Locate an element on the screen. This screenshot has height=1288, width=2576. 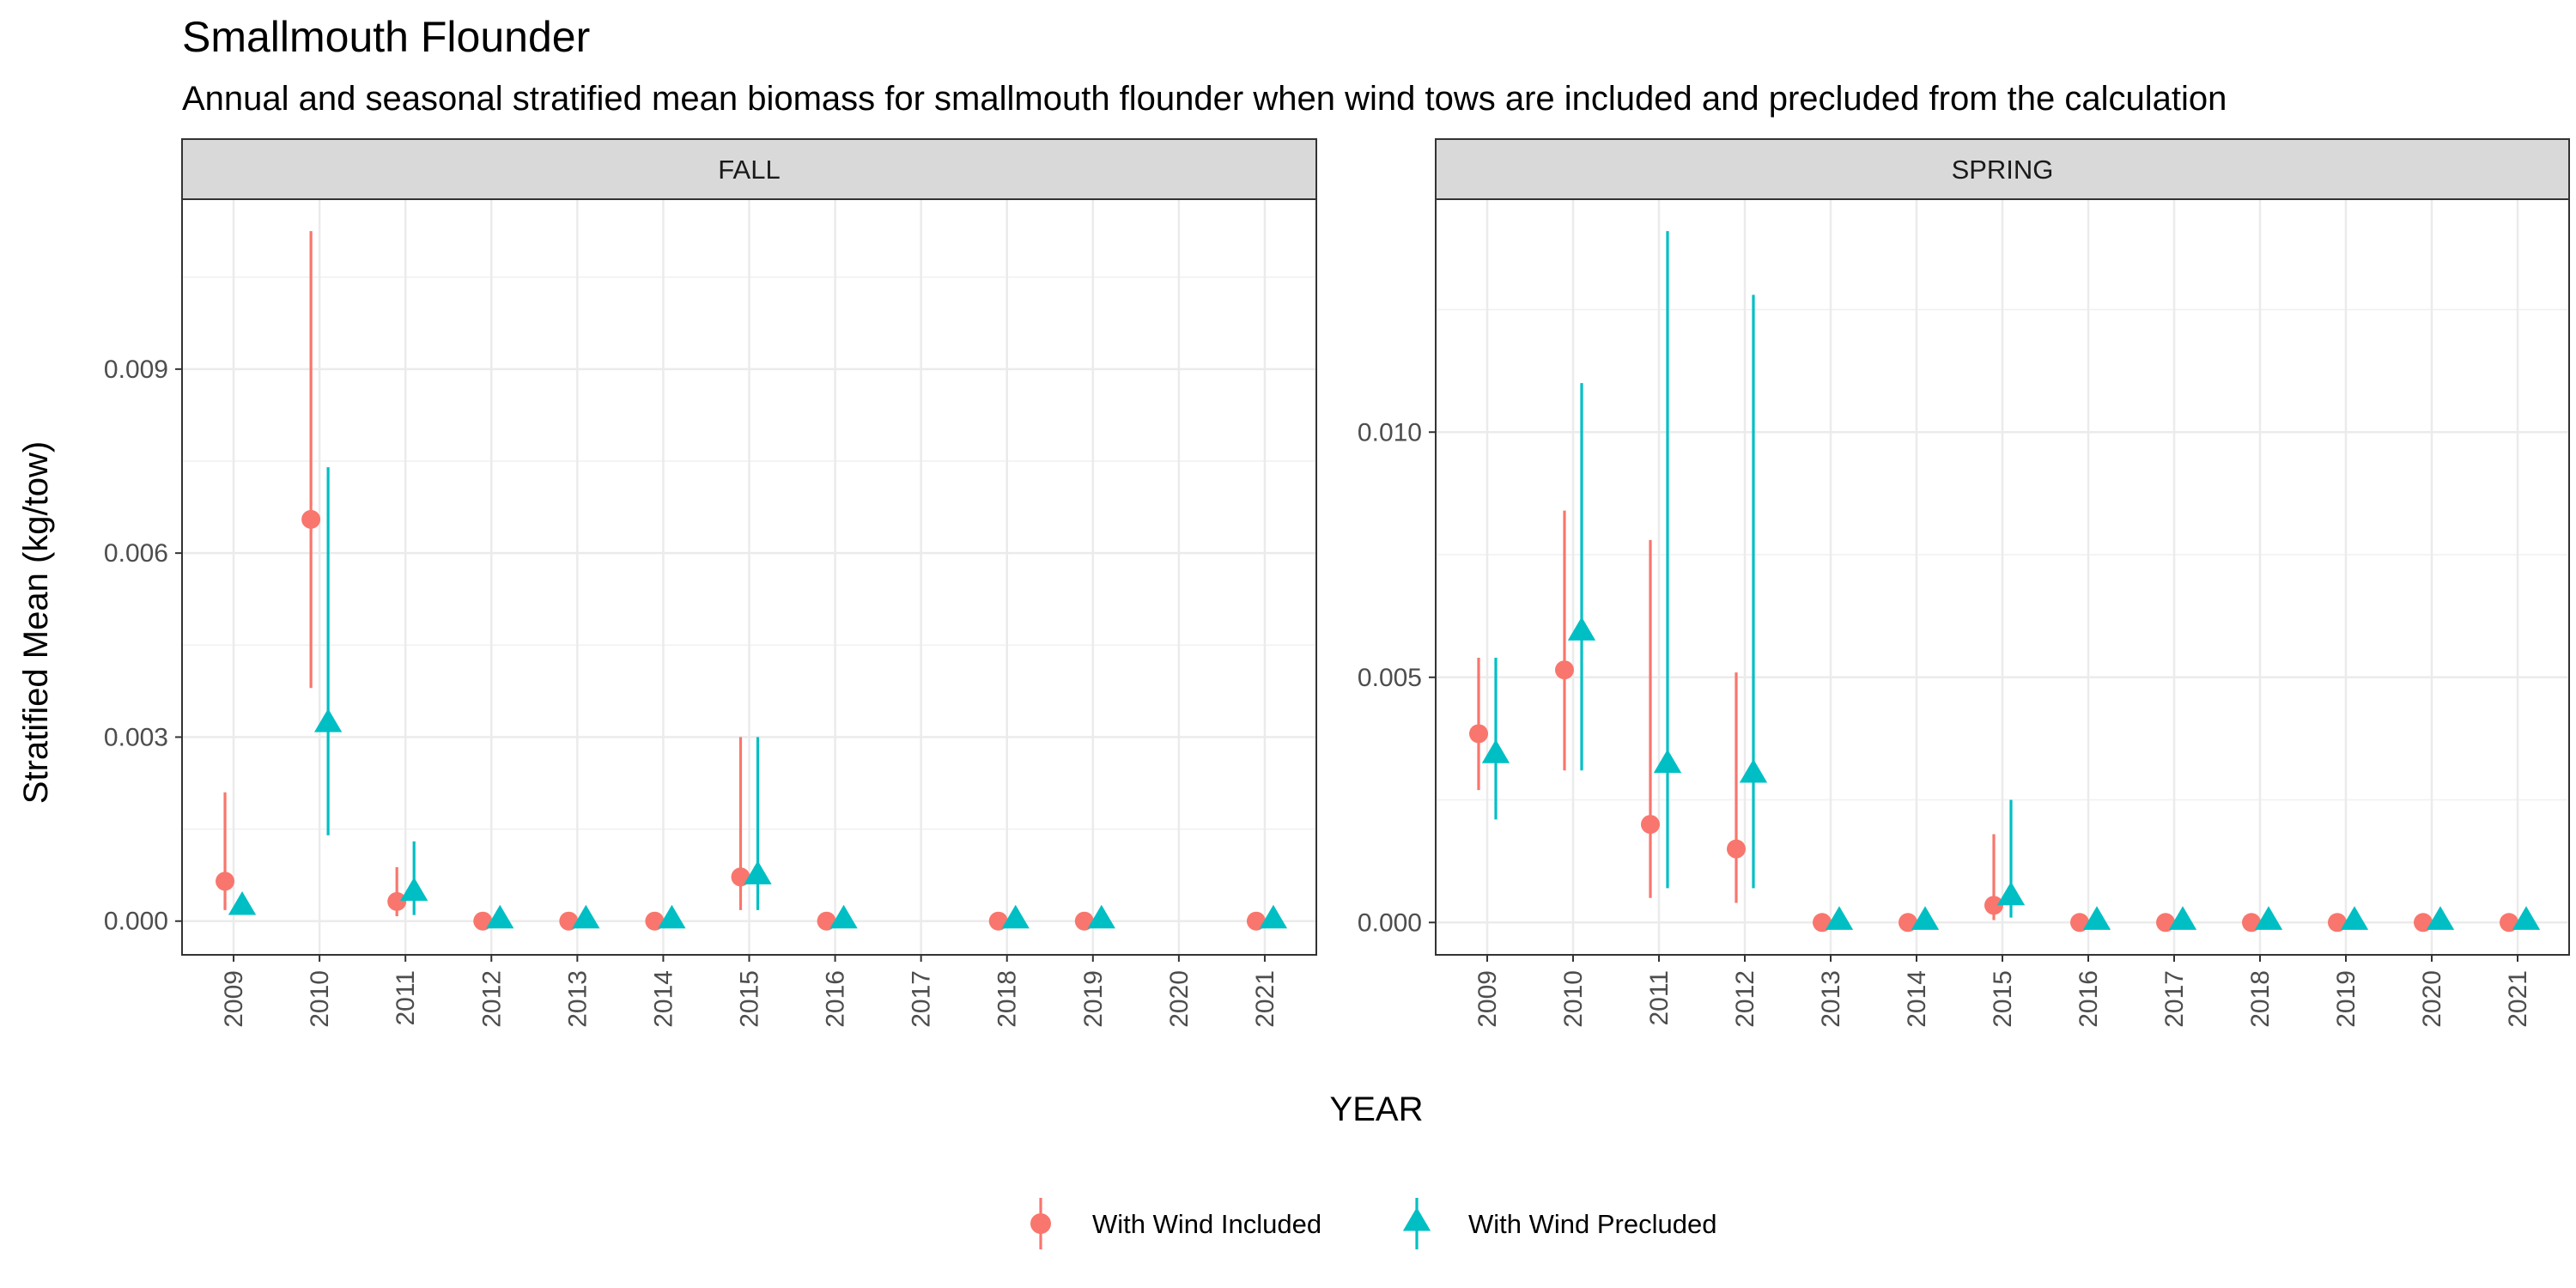
y-tick-label: 0.006 is located at coordinates (136, 554).